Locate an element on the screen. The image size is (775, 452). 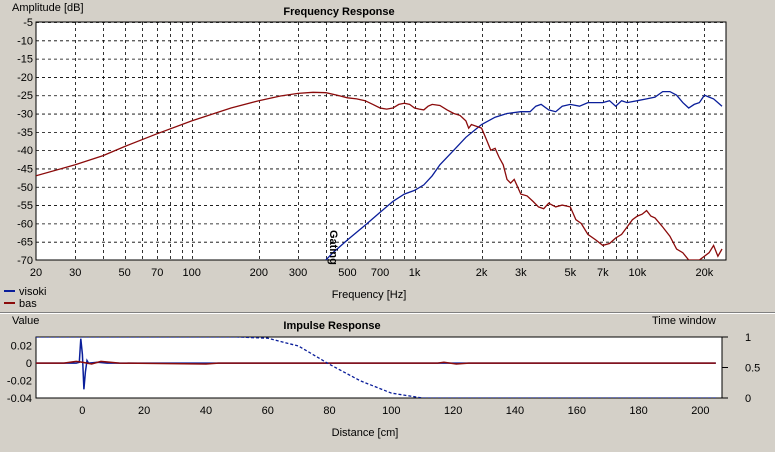
ir-xlabel: Distance [cm] is located at coordinates (365, 433).